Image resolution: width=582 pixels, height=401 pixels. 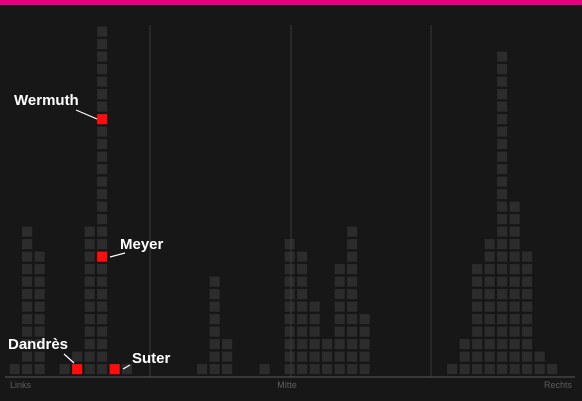 What do you see at coordinates (114, 369) in the screenshot?
I see `highlight-cell-suter` at bounding box center [114, 369].